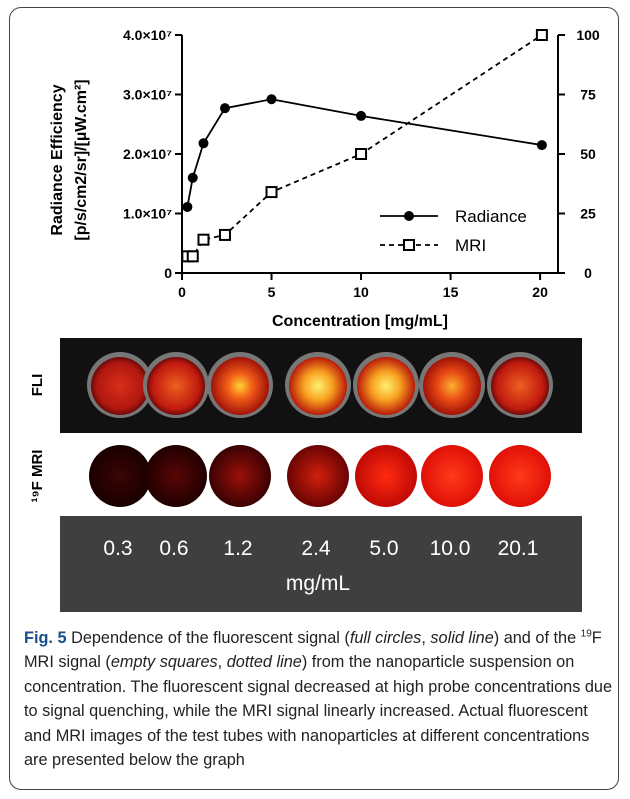 The image size is (630, 799). Describe the element at coordinates (586, 634) in the screenshot. I see `caption-sup: 19` at that location.